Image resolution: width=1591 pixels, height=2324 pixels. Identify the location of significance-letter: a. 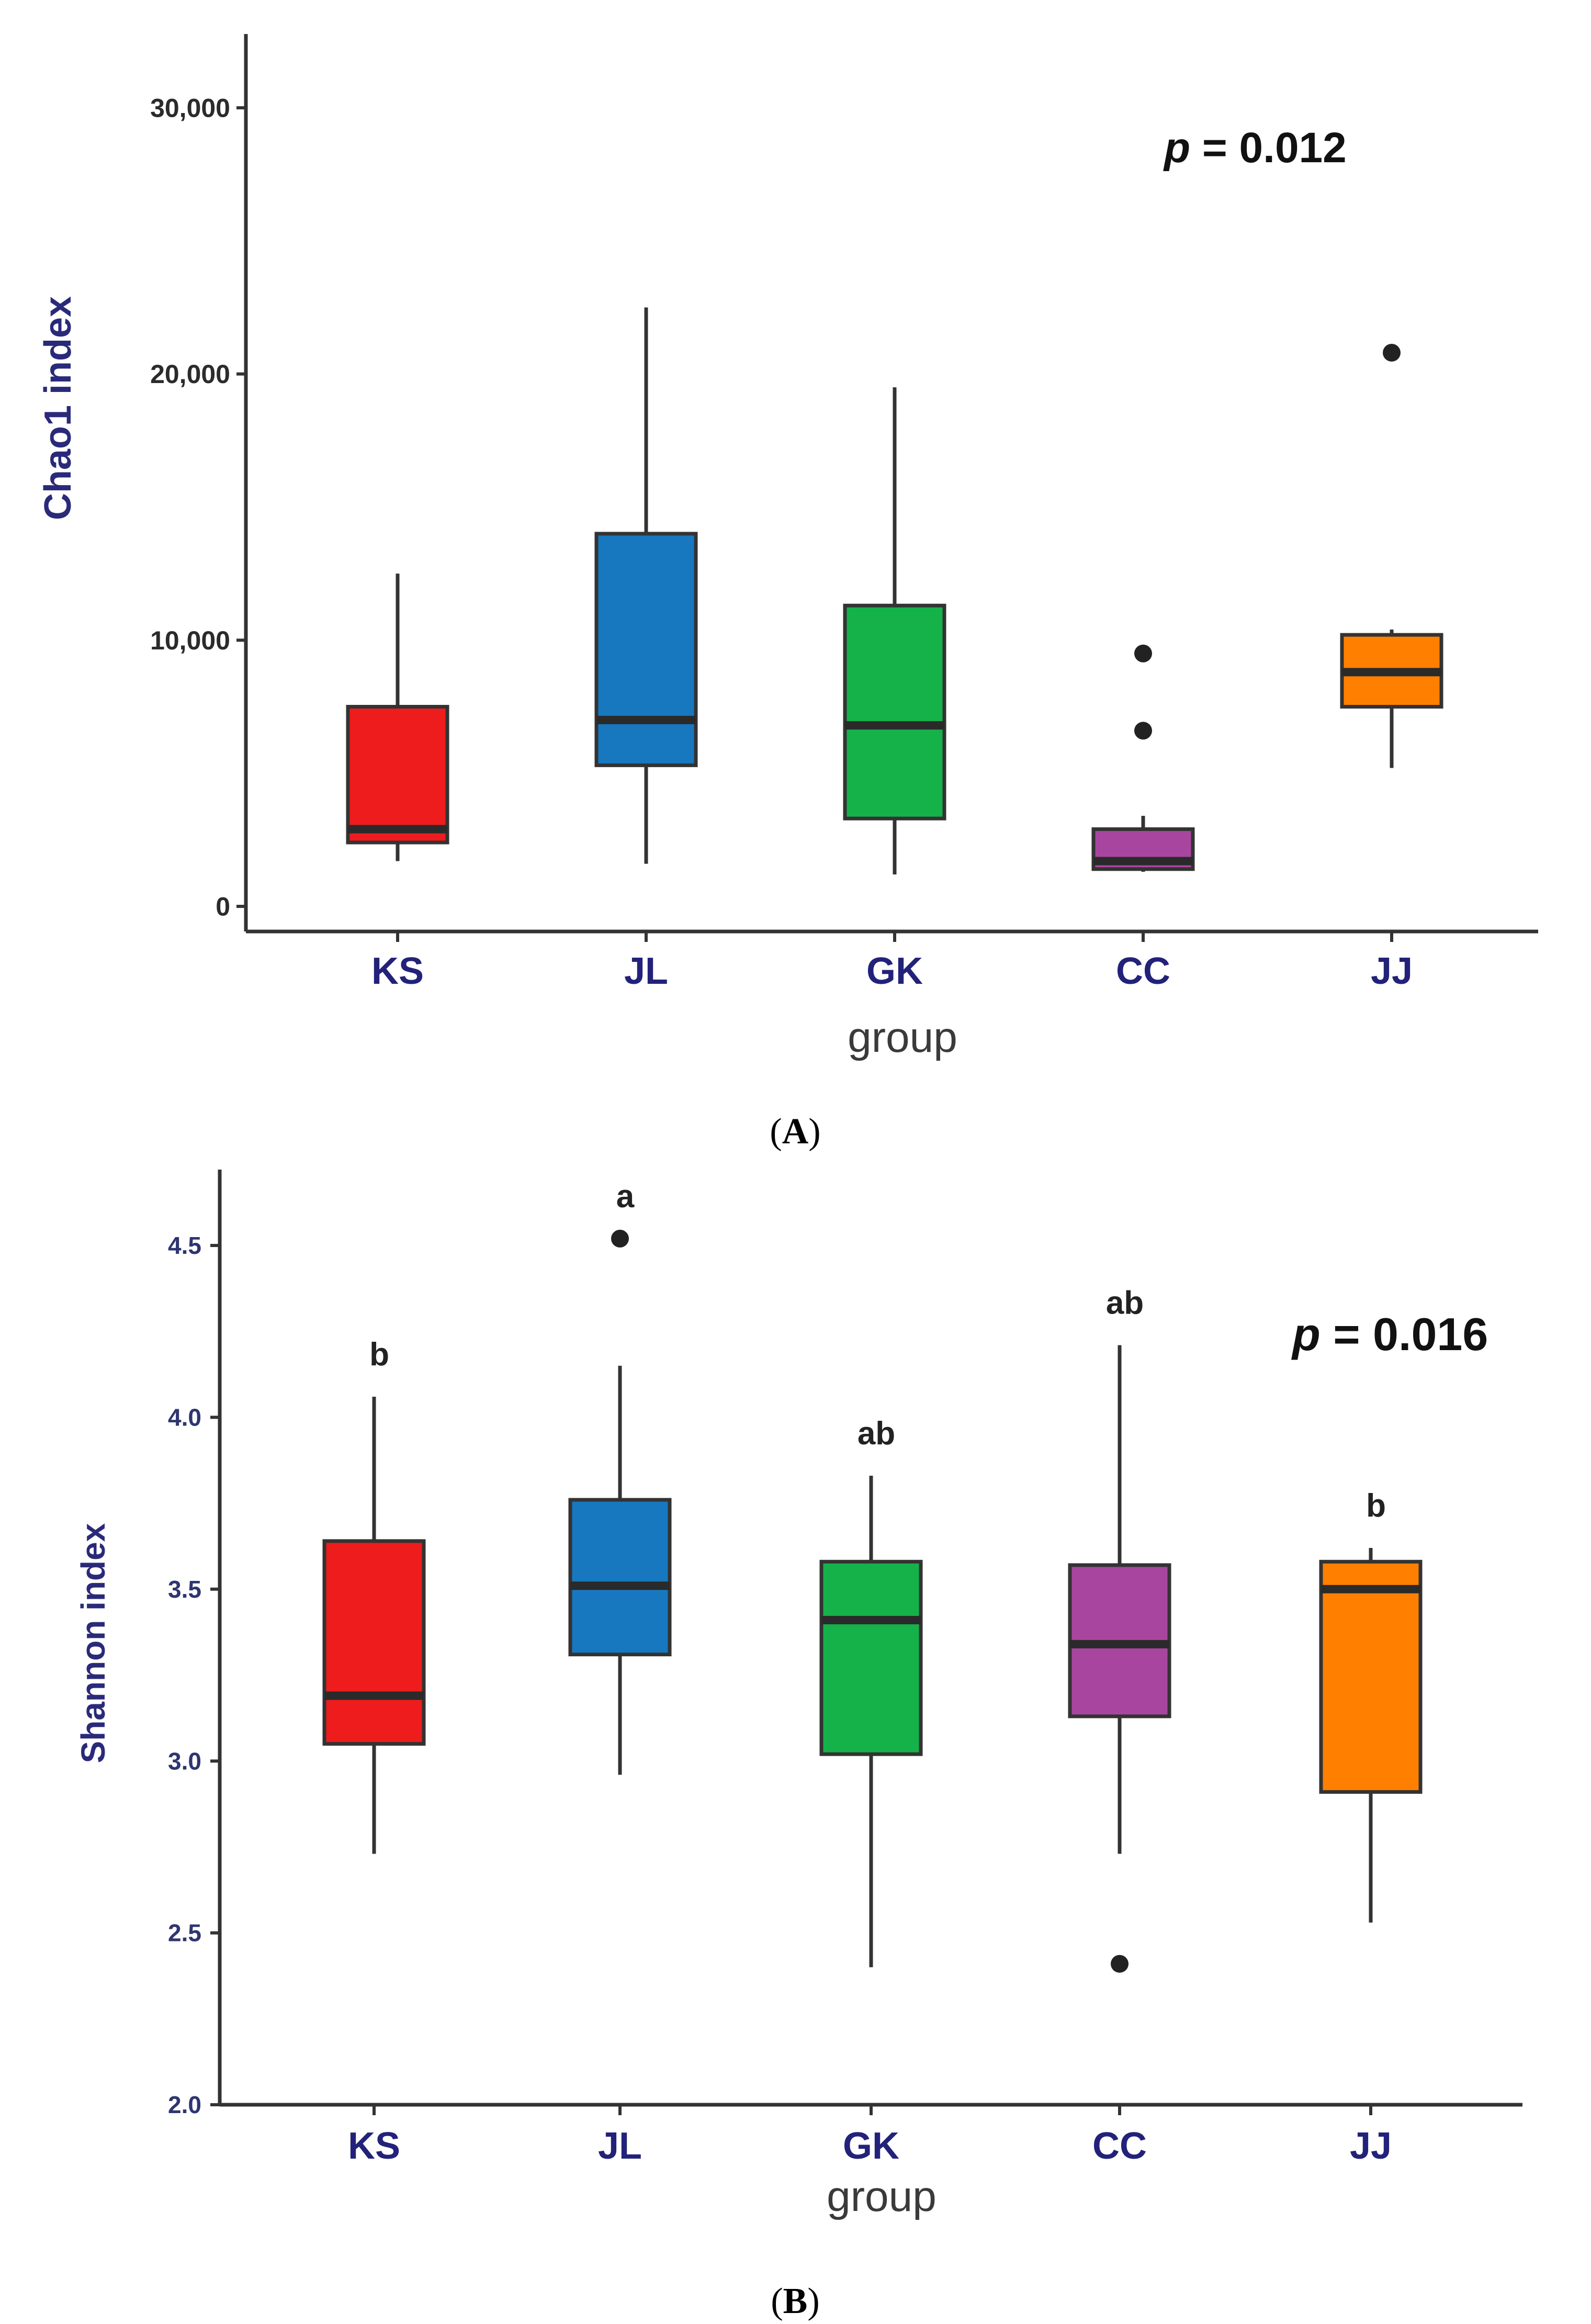
(625, 1196).